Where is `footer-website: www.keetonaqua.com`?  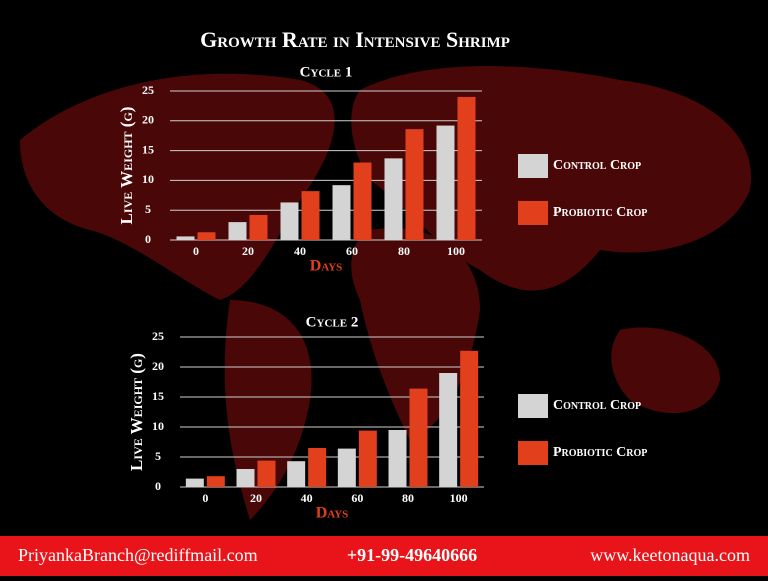 footer-website: www.keetonaqua.com is located at coordinates (670, 555).